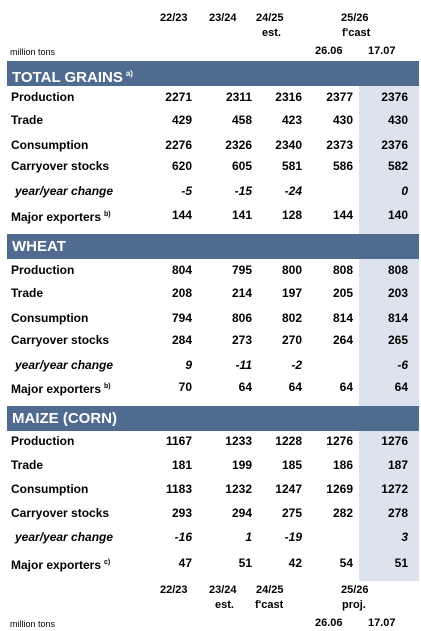 The image size is (421, 631). What do you see at coordinates (241, 318) in the screenshot?
I see `table-cell-col-2: 806` at bounding box center [241, 318].